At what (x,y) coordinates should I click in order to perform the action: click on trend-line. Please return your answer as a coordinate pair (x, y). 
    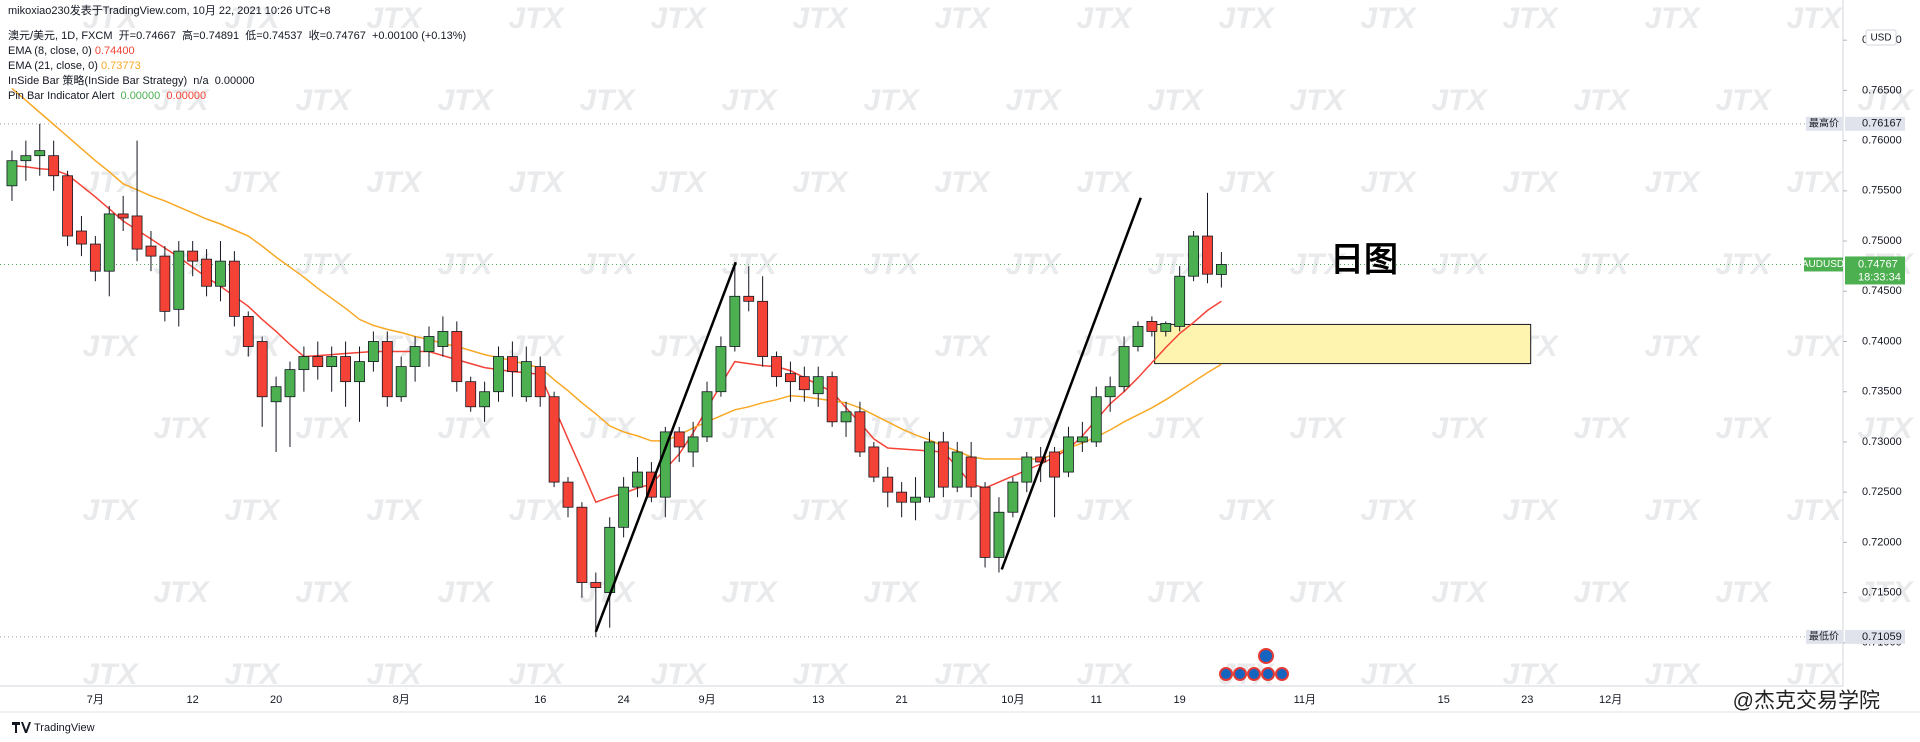
    Looking at the image, I should click on (665, 447).